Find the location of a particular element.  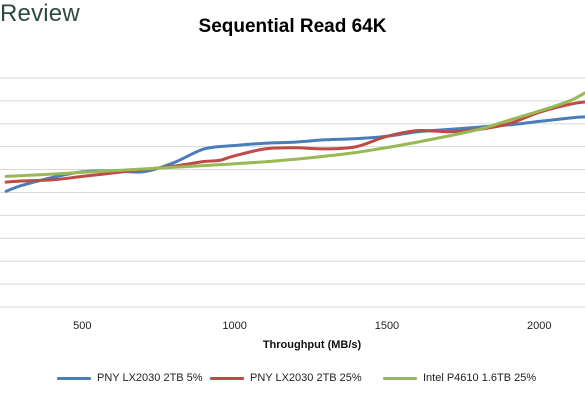

legend-item-1: PNY LX2030 2TB 5% is located at coordinates (130, 378).